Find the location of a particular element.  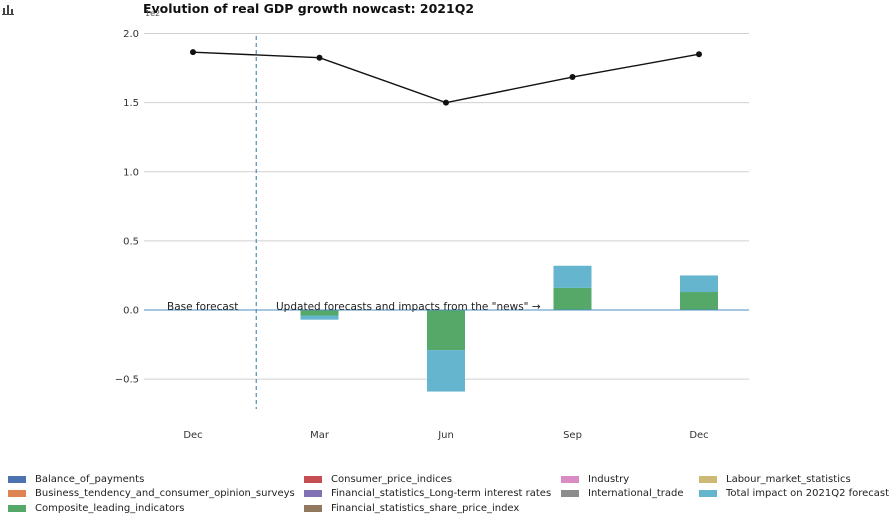

legend-label: Composite_leading_indicators is located at coordinates (110, 508).